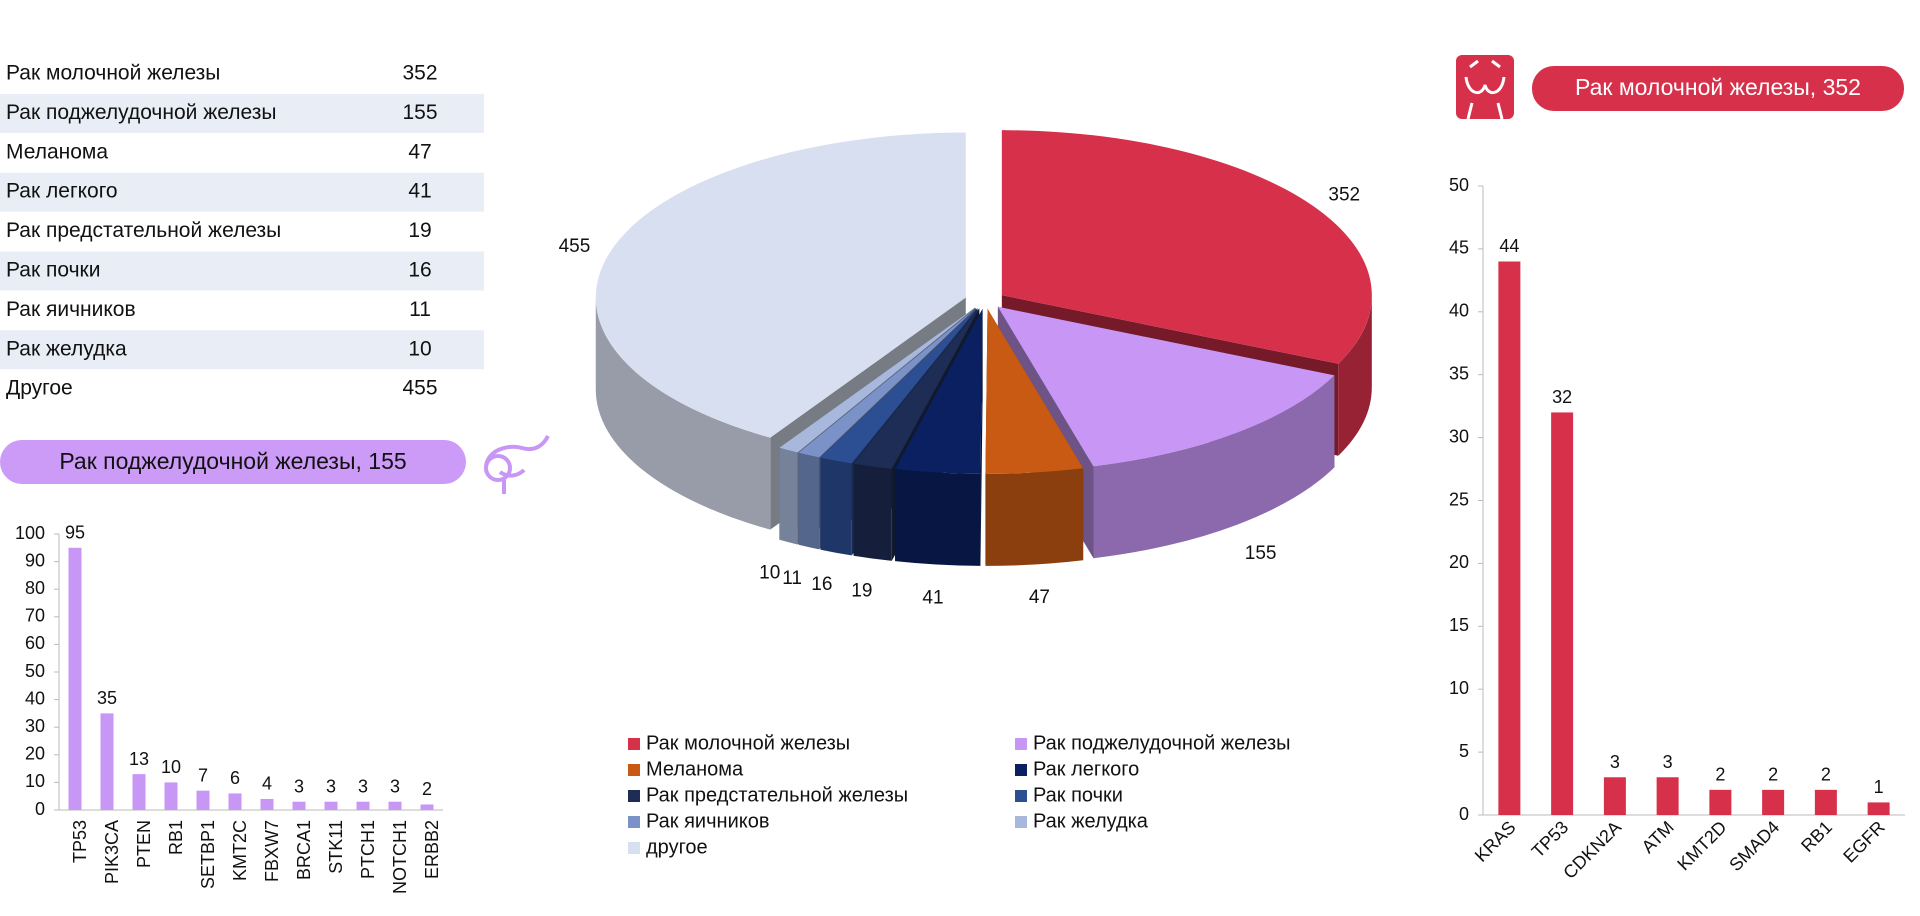 The height and width of the screenshot is (916, 1920). What do you see at coordinates (35, 616) in the screenshot?
I see `y-tick-label: 70` at bounding box center [35, 616].